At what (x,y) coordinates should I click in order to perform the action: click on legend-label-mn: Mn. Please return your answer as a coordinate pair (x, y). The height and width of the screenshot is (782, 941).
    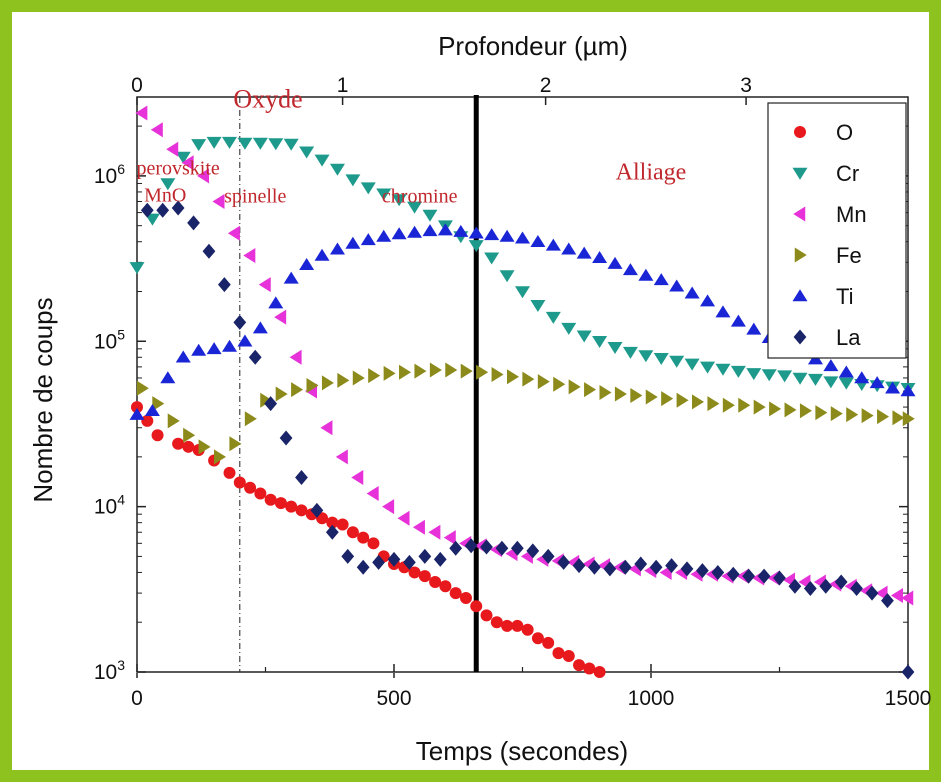
    Looking at the image, I should click on (851, 214).